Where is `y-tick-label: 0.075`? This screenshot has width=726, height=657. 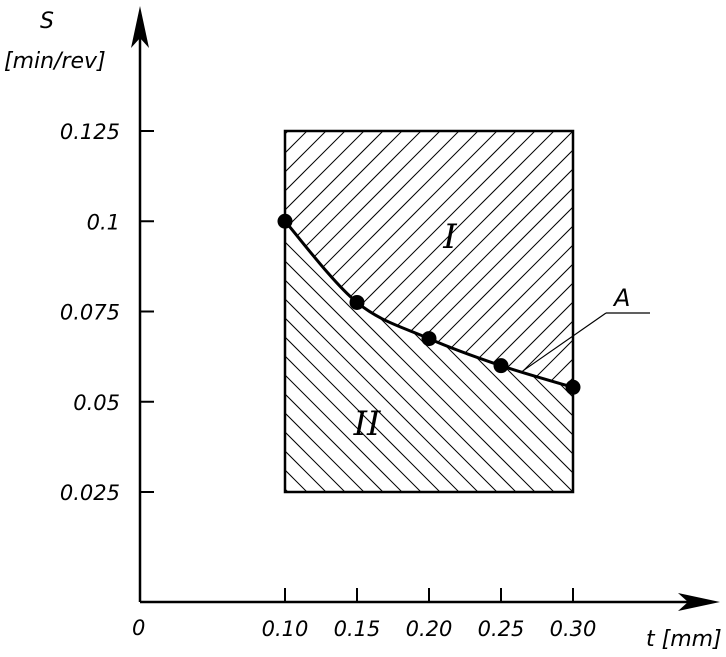 y-tick-label: 0.075 is located at coordinates (90, 313).